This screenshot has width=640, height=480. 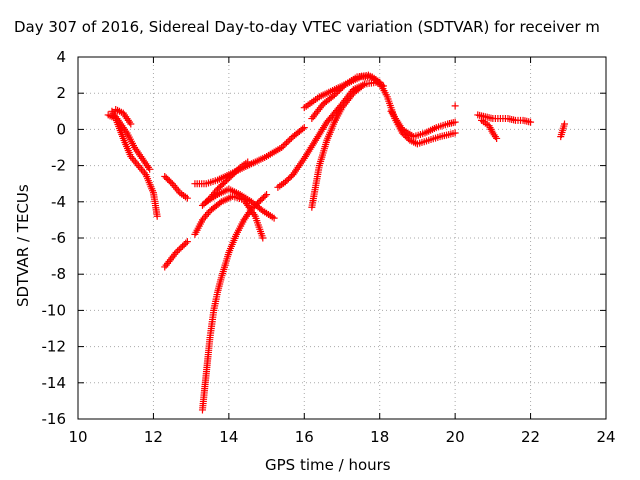 What do you see at coordinates (54, 310) in the screenshot?
I see `y-tick-label: -10` at bounding box center [54, 310].